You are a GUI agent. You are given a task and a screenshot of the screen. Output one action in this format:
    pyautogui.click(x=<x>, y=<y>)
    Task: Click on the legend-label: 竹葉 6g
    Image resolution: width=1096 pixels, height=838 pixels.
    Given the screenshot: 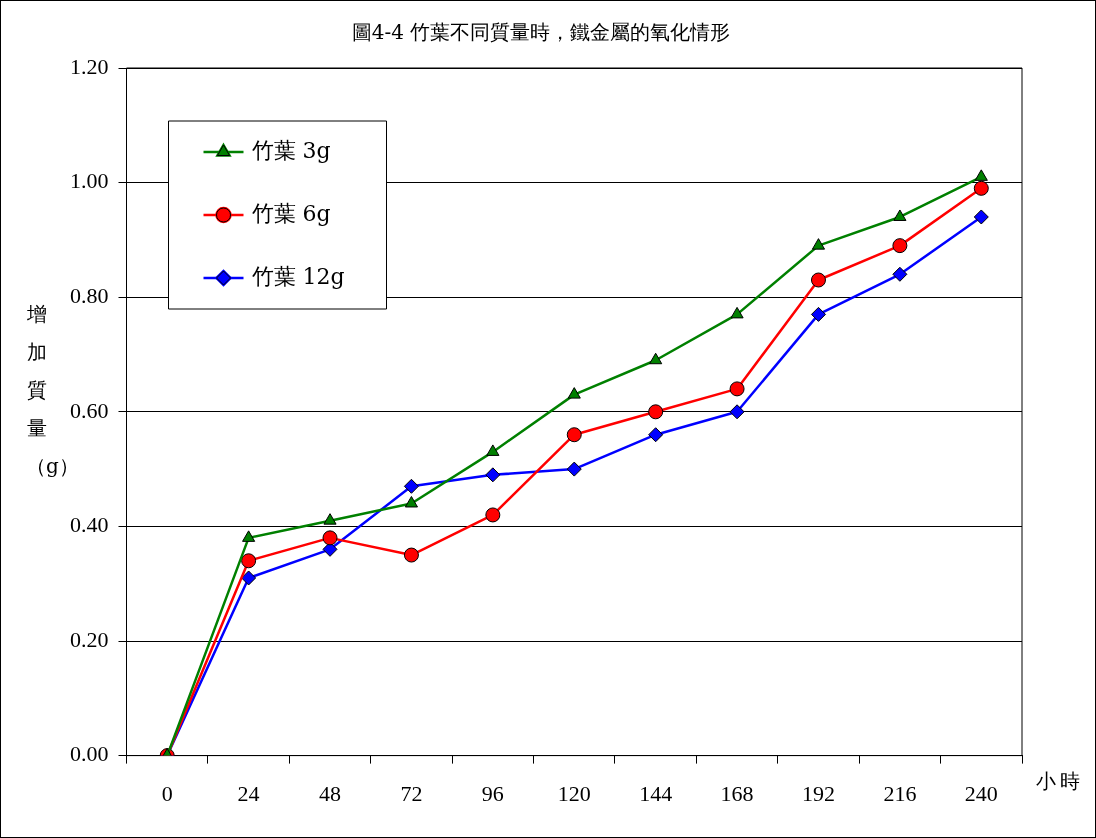 What is the action you would take?
    pyautogui.click(x=291, y=213)
    